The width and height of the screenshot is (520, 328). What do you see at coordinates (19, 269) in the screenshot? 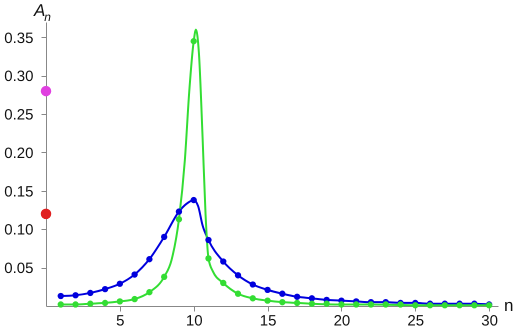
I see `y-tick-label: 0.05` at bounding box center [19, 269].